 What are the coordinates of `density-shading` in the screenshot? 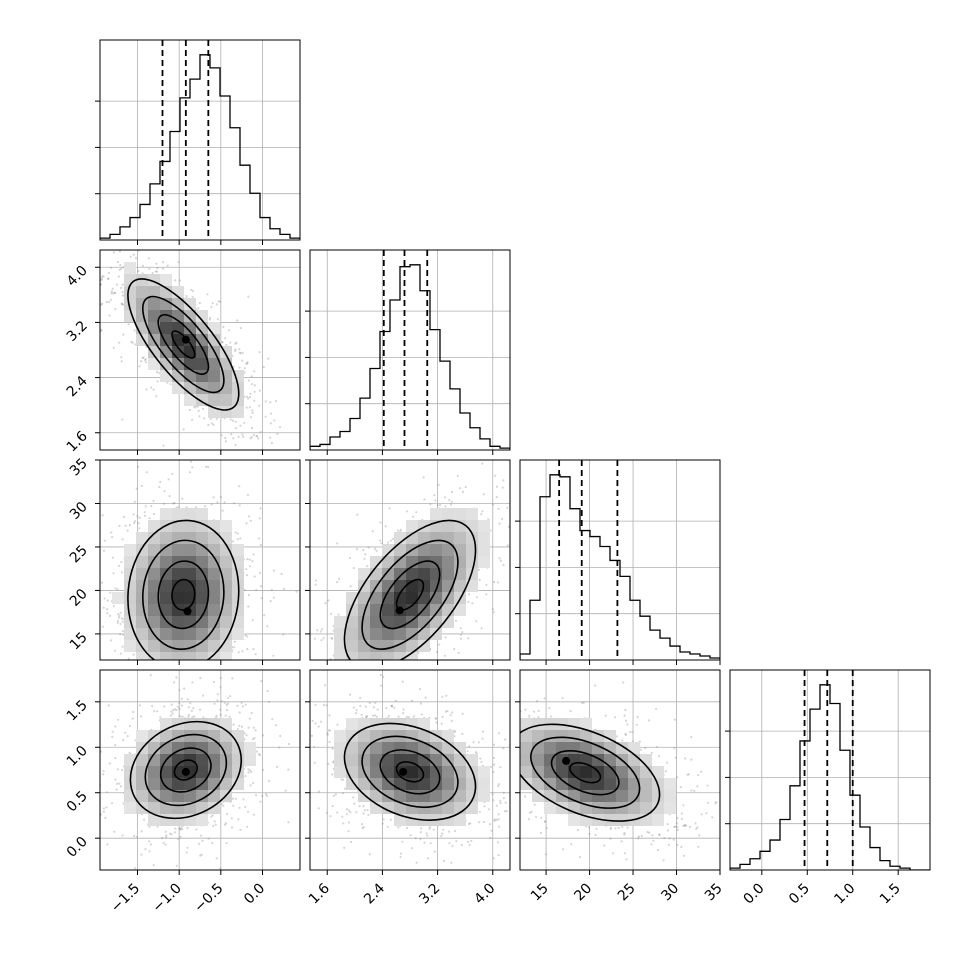 It's located at (412, 584).